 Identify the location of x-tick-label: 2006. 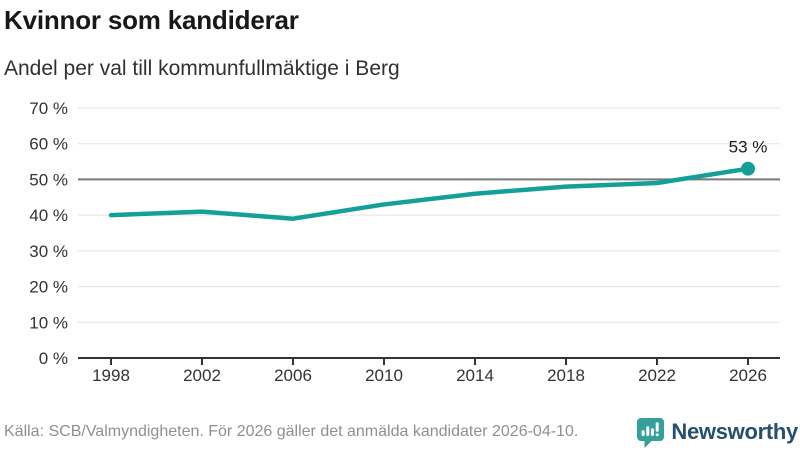
(293, 375).